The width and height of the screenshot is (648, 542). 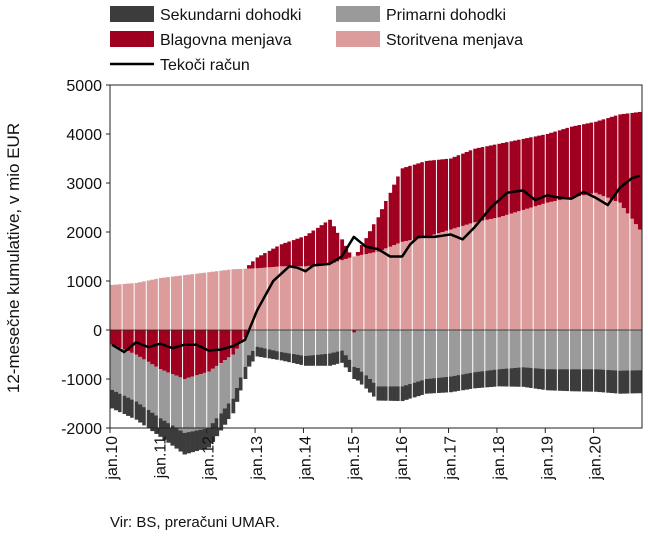 What do you see at coordinates (97, 331) in the screenshot?
I see `y-tick-label-0: 0` at bounding box center [97, 331].